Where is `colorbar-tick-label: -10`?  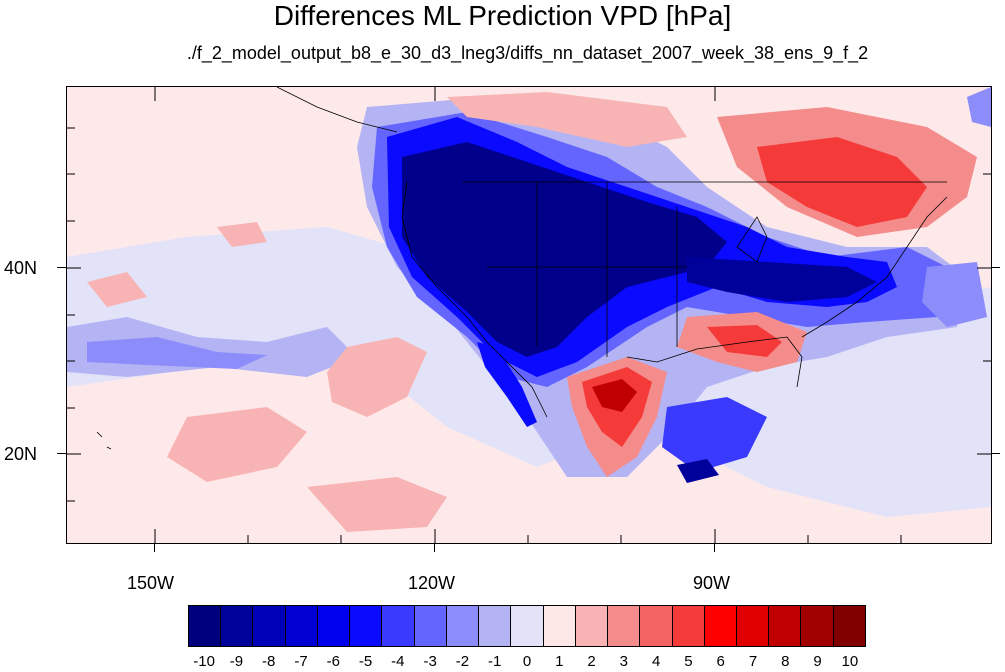 colorbar-tick-label: -10 is located at coordinates (204, 661).